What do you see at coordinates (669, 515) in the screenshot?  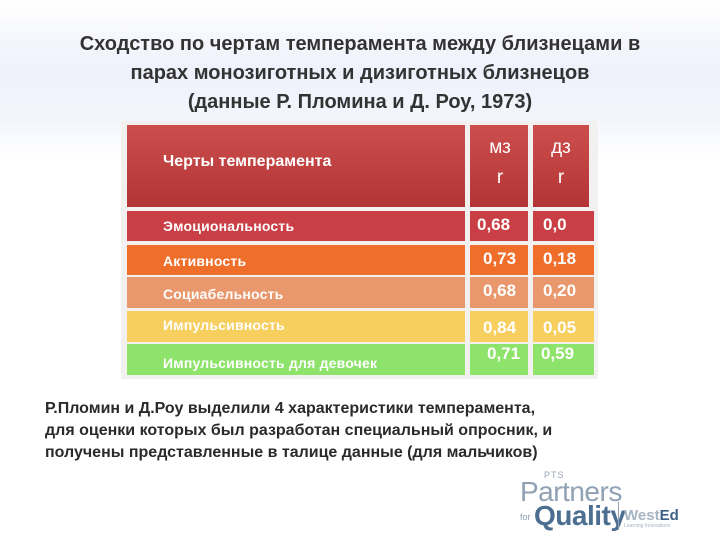 I see `wested-b: Ed` at bounding box center [669, 515].